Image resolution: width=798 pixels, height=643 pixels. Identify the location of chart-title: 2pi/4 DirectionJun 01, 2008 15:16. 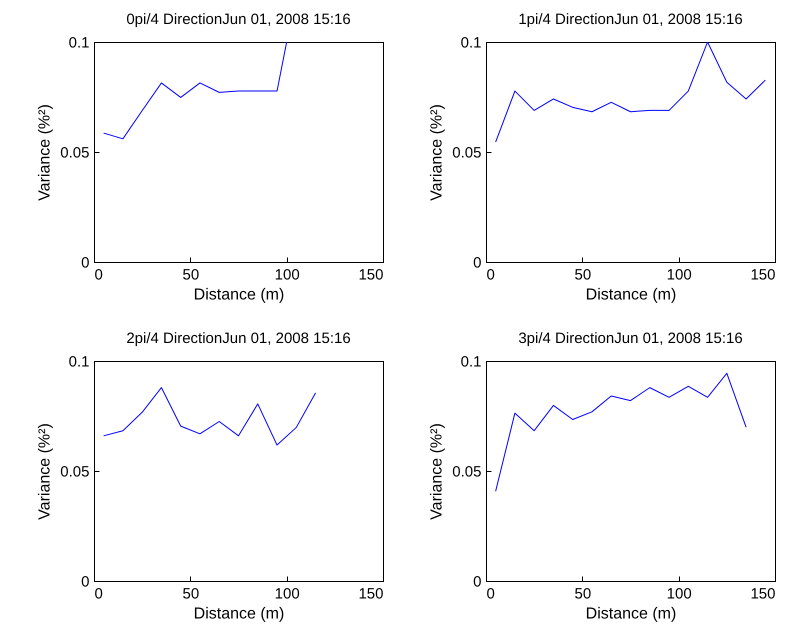
(238, 338).